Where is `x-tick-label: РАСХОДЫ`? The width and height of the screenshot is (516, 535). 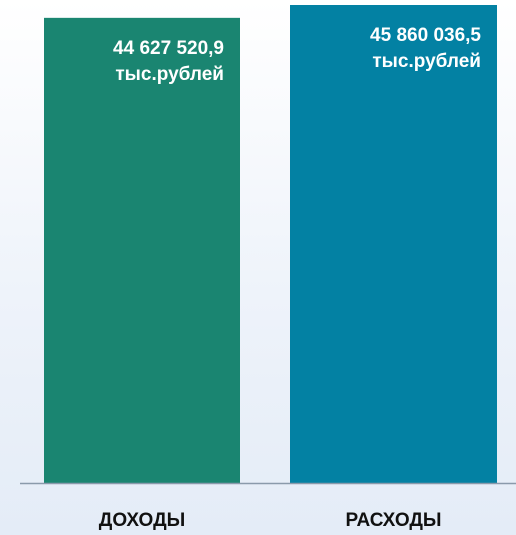 x-tick-label: РАСХОДЫ is located at coordinates (393, 520).